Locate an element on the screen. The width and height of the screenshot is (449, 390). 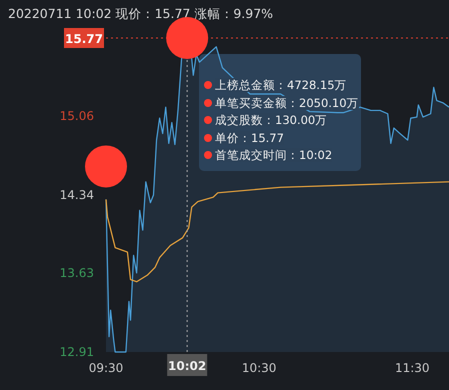
chart-title: 20220711 10:02 现价：15.77 涨幅：9.97% is located at coordinates (141, 14).